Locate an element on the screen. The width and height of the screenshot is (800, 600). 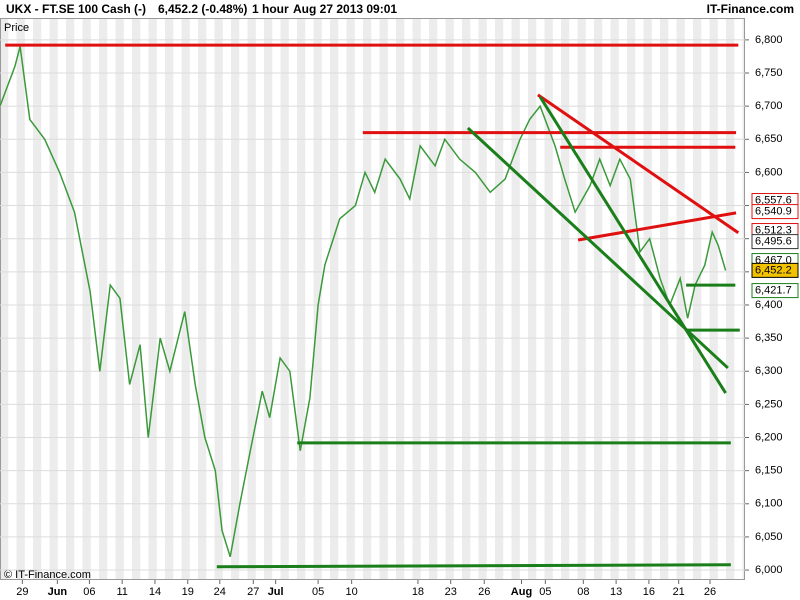
x-tick-label: 23 is located at coordinates (451, 592).